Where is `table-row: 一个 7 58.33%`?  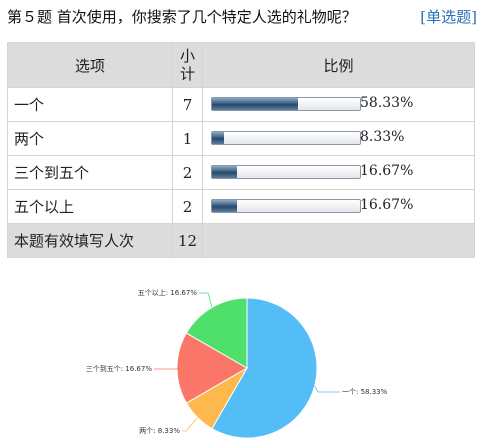
table-row: 一个 7 58.33% is located at coordinates (241, 104).